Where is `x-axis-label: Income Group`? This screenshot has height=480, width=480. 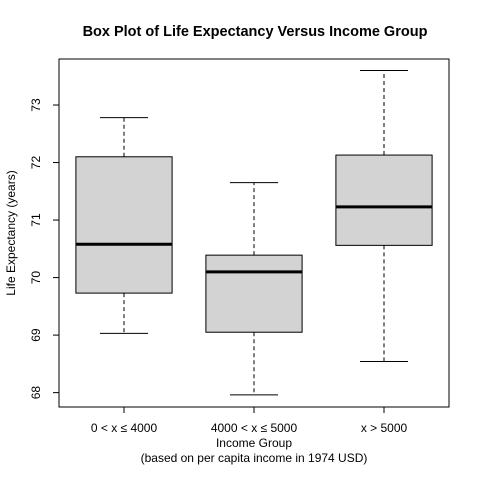
x-axis-label: Income Group is located at coordinates (254, 443).